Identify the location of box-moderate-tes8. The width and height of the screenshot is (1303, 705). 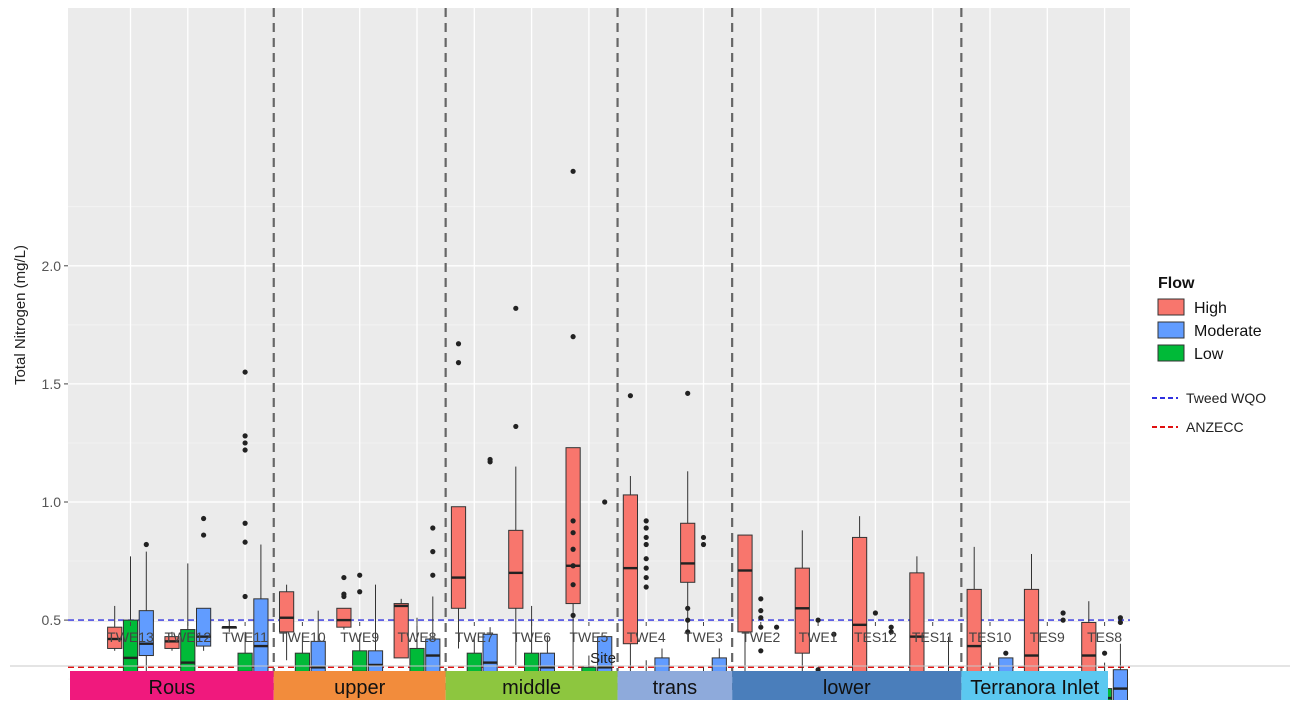
(1120, 660).